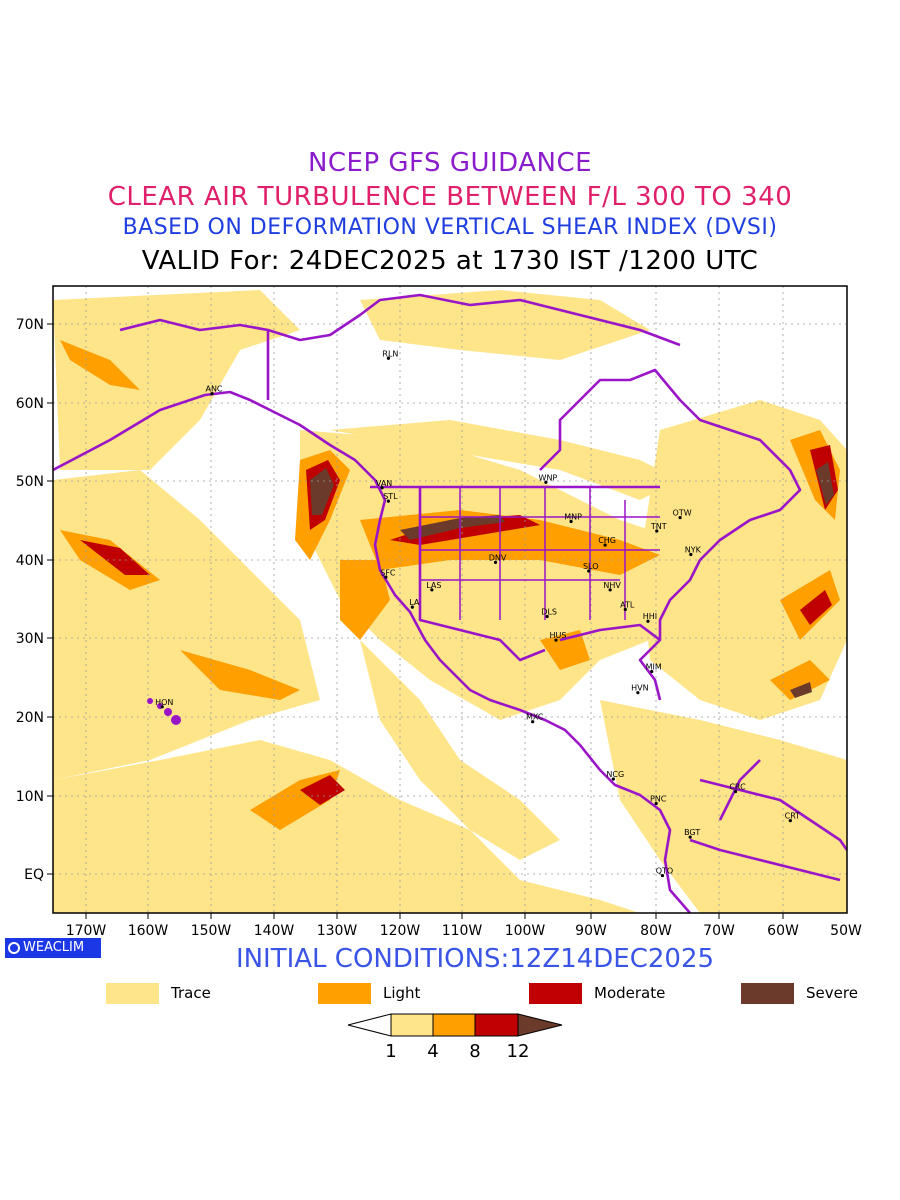 This screenshot has width=900, height=1200. I want to click on station-label: OTW, so click(682, 513).